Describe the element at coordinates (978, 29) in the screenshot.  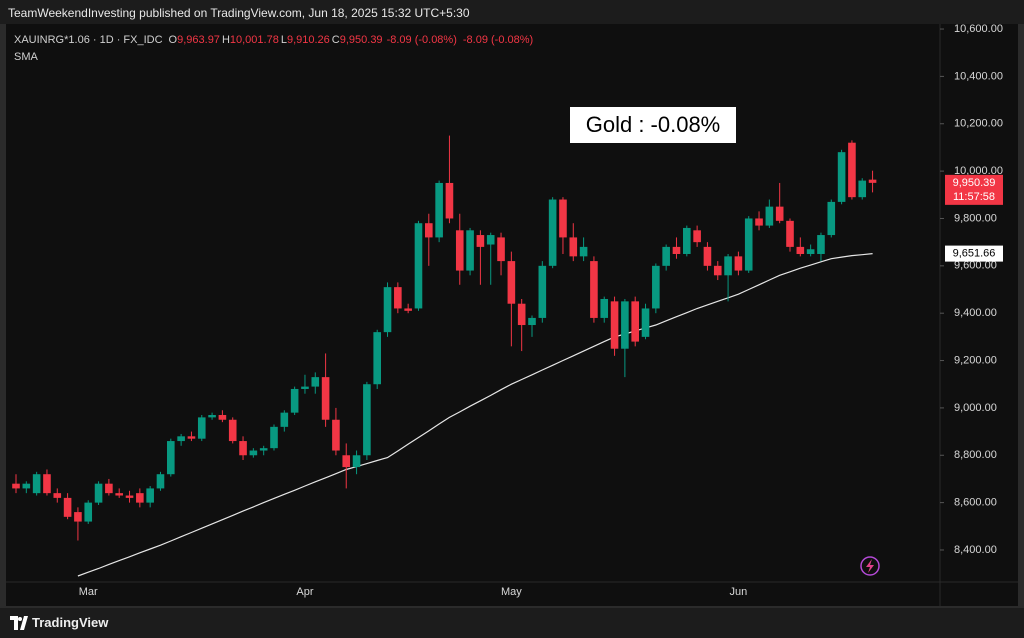
I see `y-tick-label: 10,600.00` at that location.